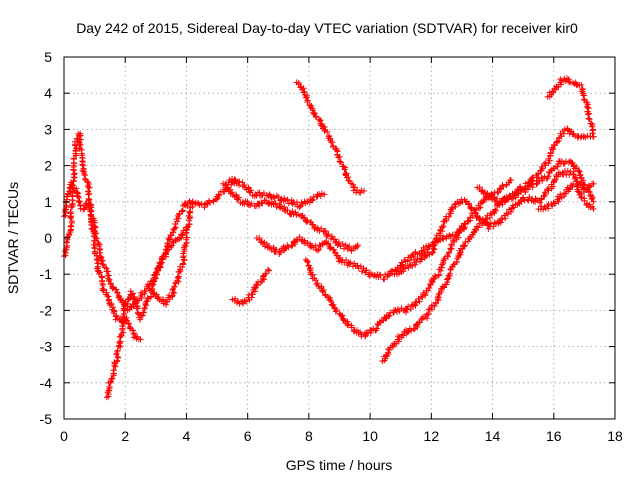  What do you see at coordinates (46, 347) in the screenshot?
I see `y-tick-label: -3` at bounding box center [46, 347].